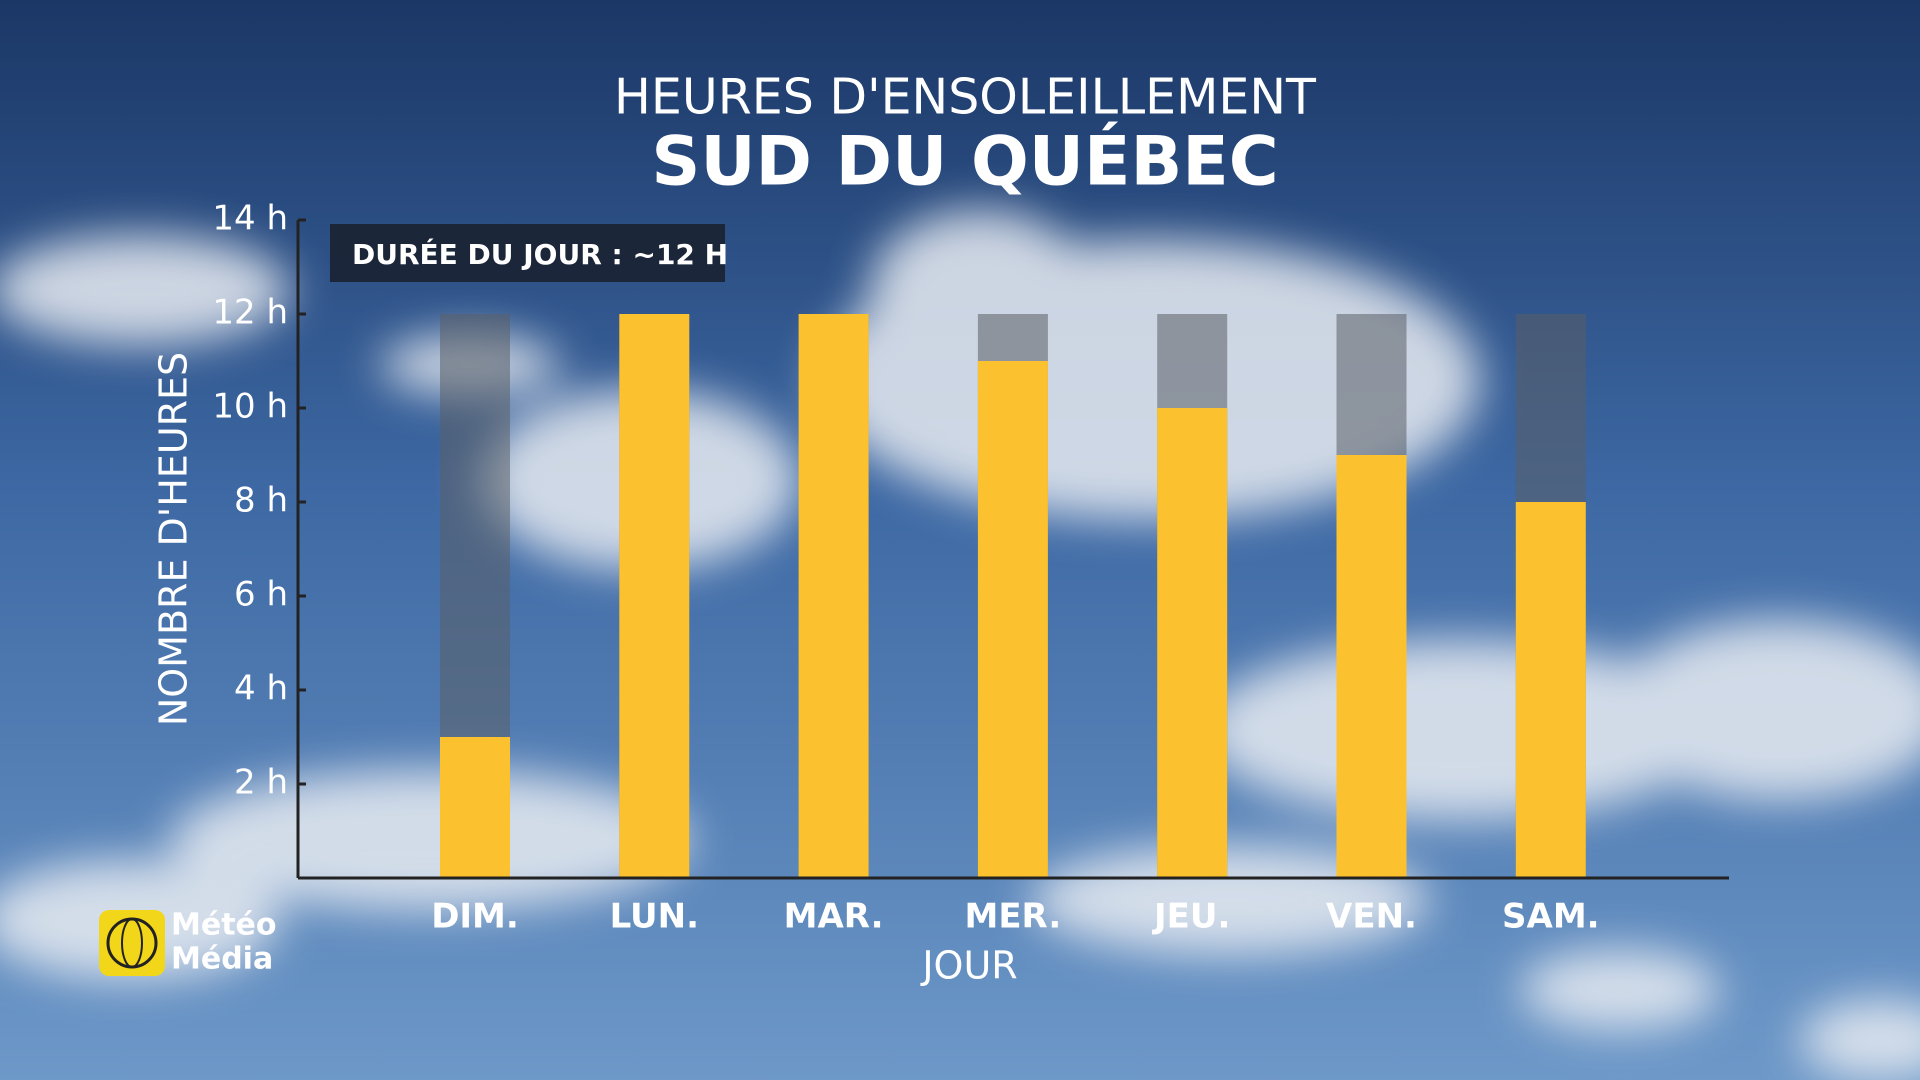 The image size is (1920, 1080). I want to click on chart-subtitle: SUD DU QUÉBEC, so click(964, 162).